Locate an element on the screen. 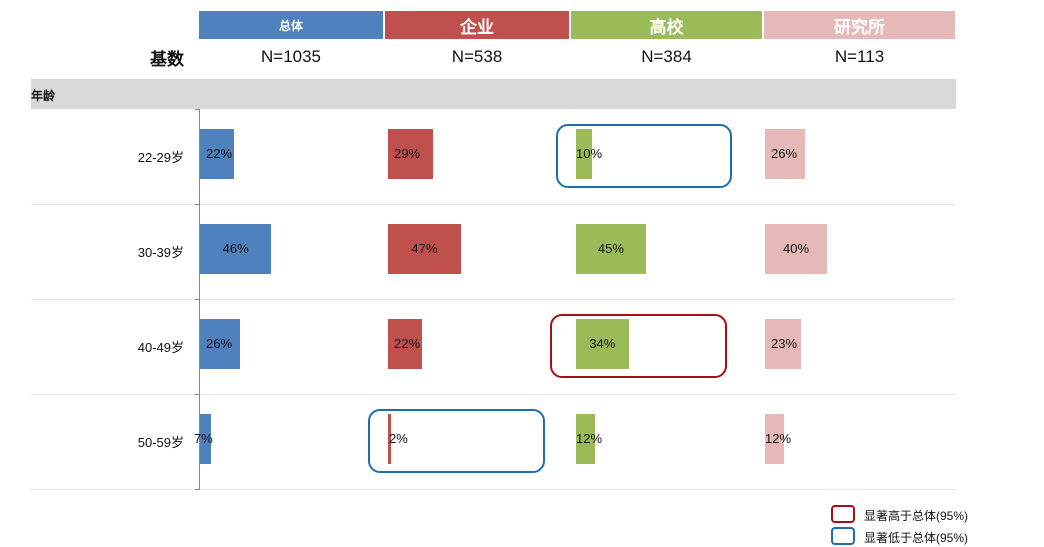 The width and height of the screenshot is (1044, 547). data-label: 29% is located at coordinates (407, 153).